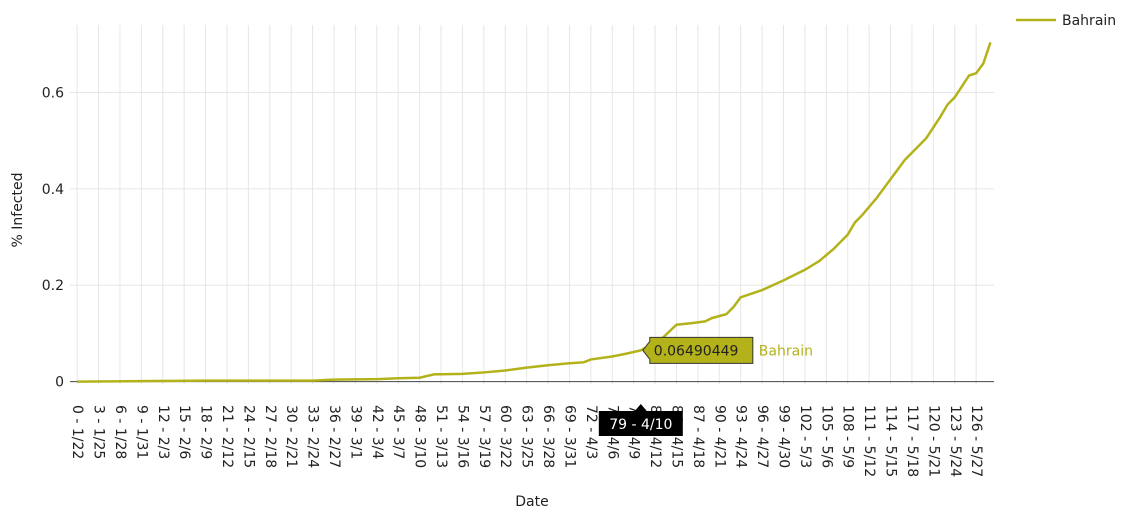  What do you see at coordinates (976, 441) in the screenshot?
I see `x-tick-label: 126 - 5/27` at bounding box center [976, 441].